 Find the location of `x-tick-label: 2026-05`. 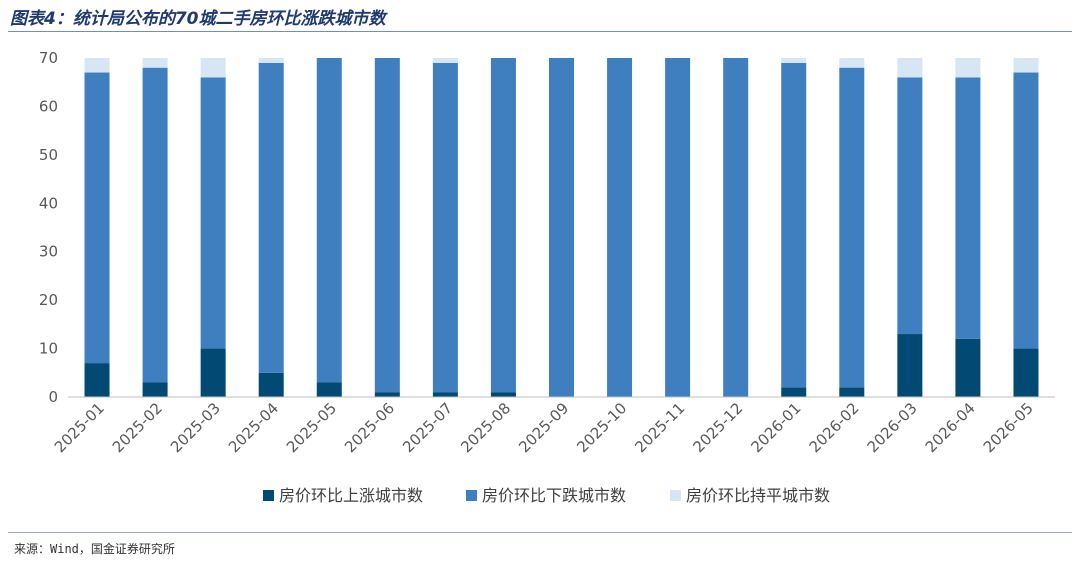

x-tick-label: 2026-05 is located at coordinates (1008, 427).